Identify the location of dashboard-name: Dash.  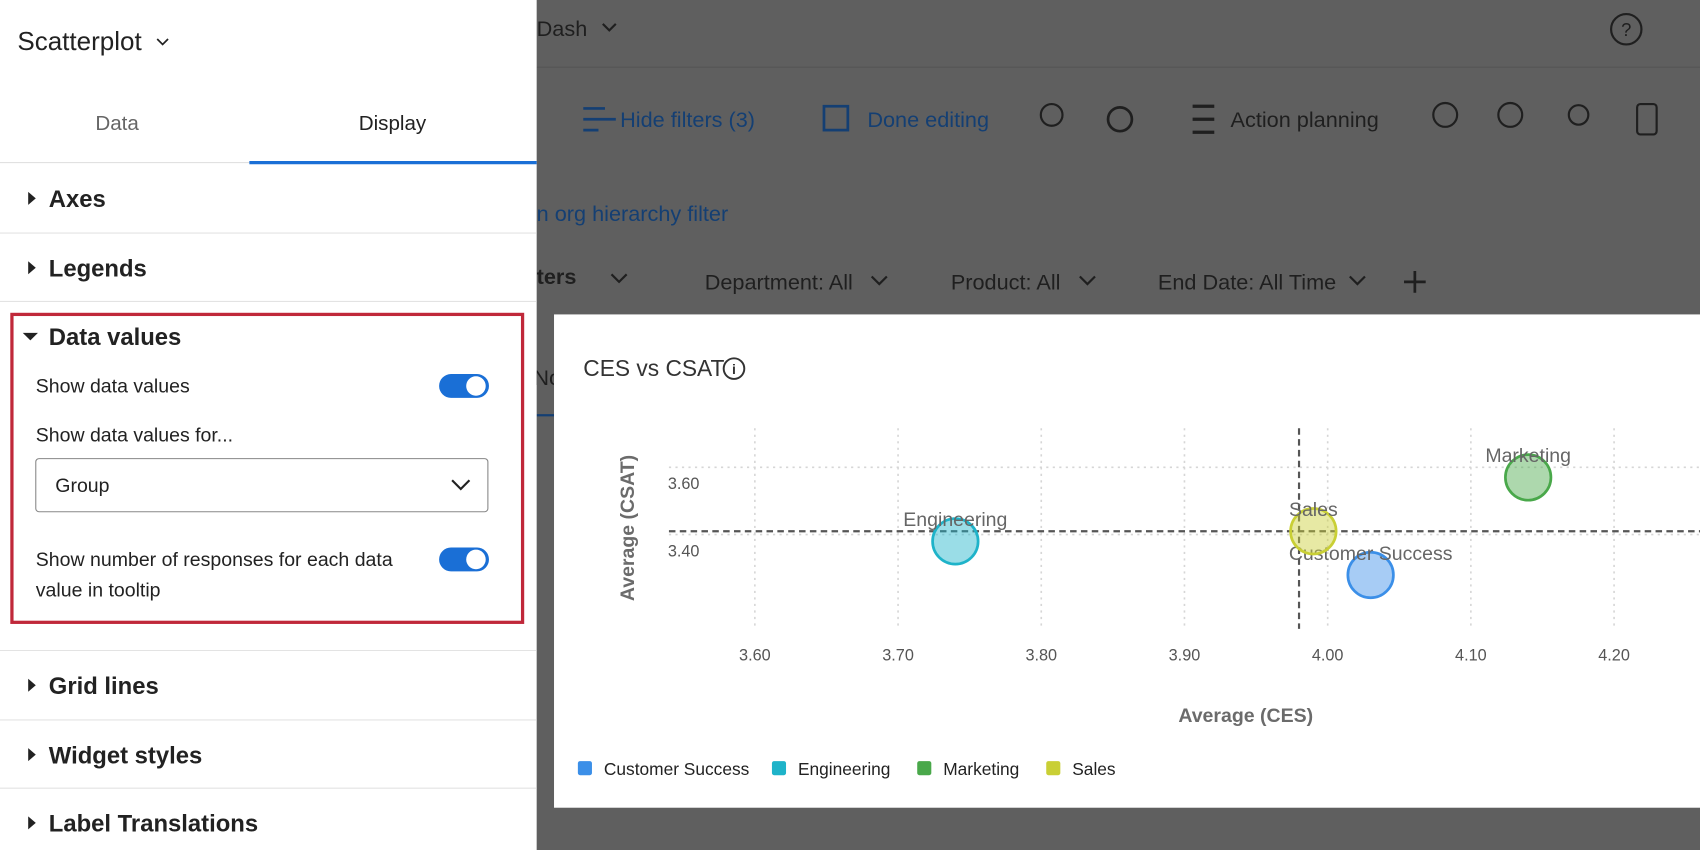
(562, 28).